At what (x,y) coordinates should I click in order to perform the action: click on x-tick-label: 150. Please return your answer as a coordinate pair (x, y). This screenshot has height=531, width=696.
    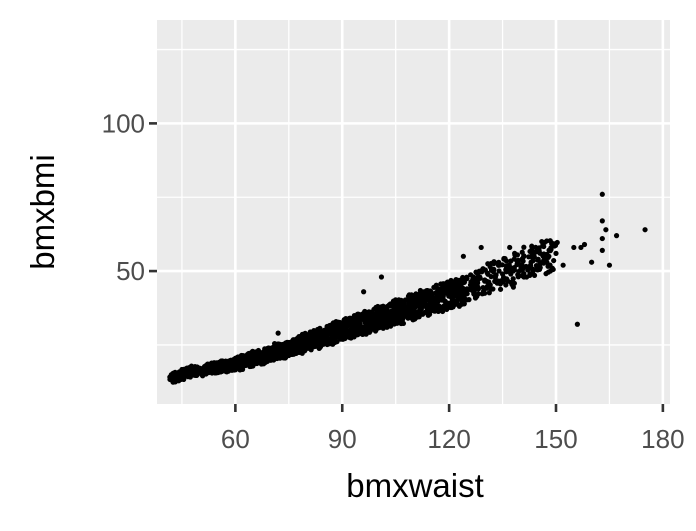
    Looking at the image, I should click on (555, 439).